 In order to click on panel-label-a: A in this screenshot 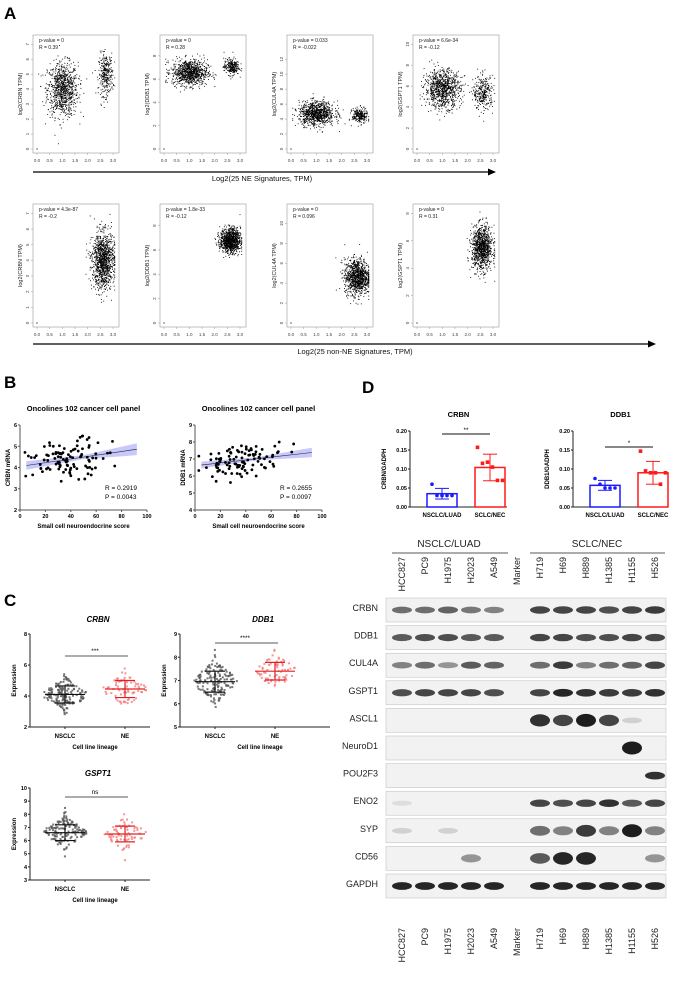, I will do `click(10, 13)`.